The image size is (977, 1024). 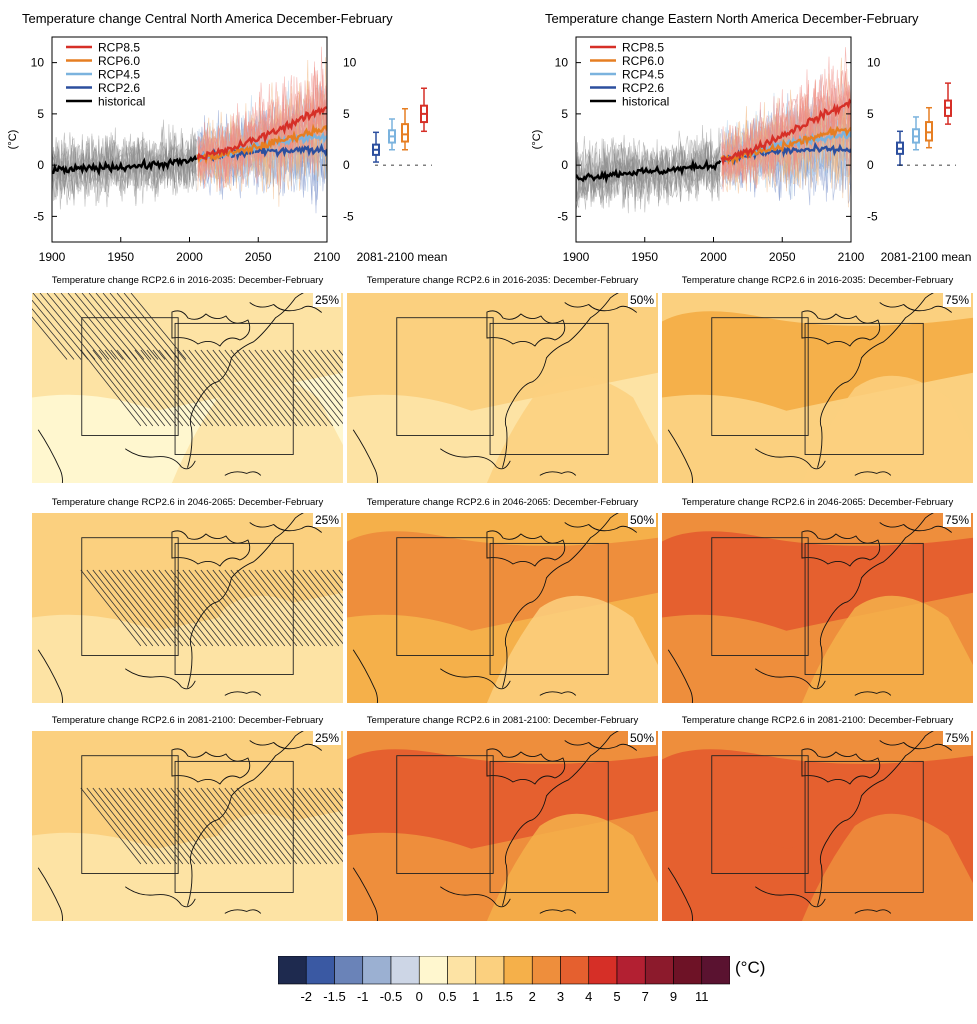 What do you see at coordinates (258, 257) in the screenshot?
I see `x-tick-label: 2050` at bounding box center [258, 257].